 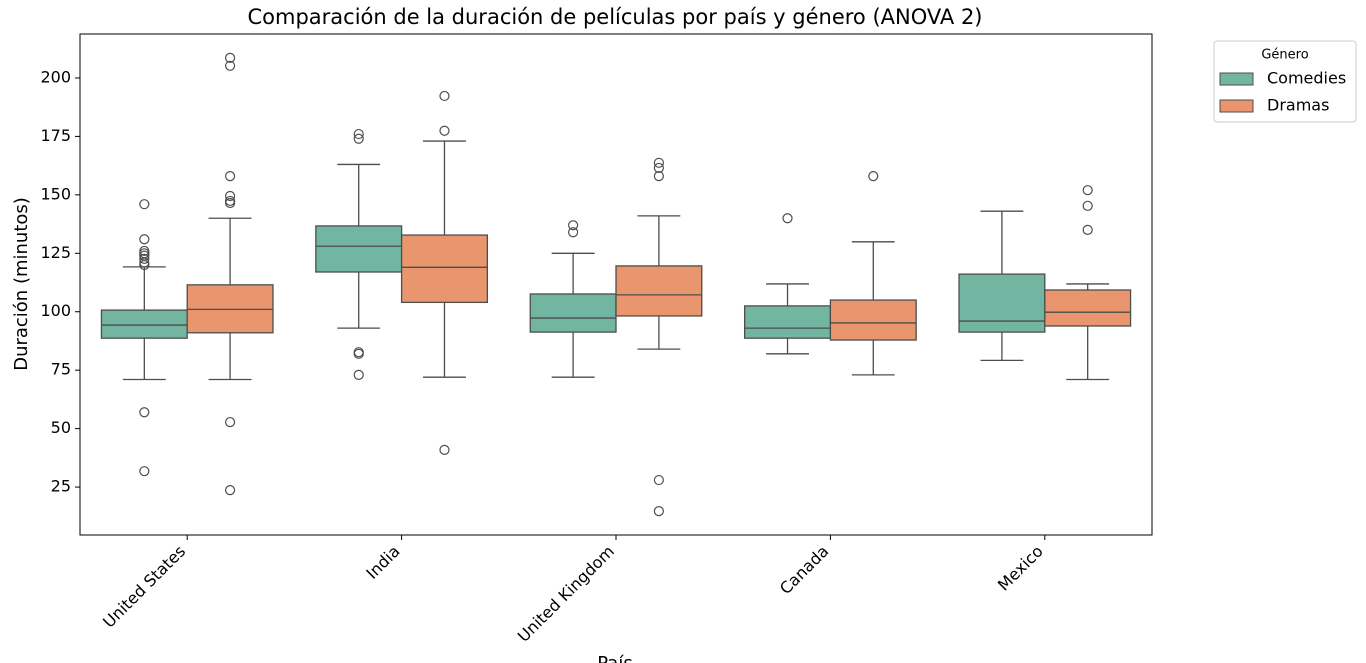 I want to click on y-tick-label: 125, so click(x=55, y=252).